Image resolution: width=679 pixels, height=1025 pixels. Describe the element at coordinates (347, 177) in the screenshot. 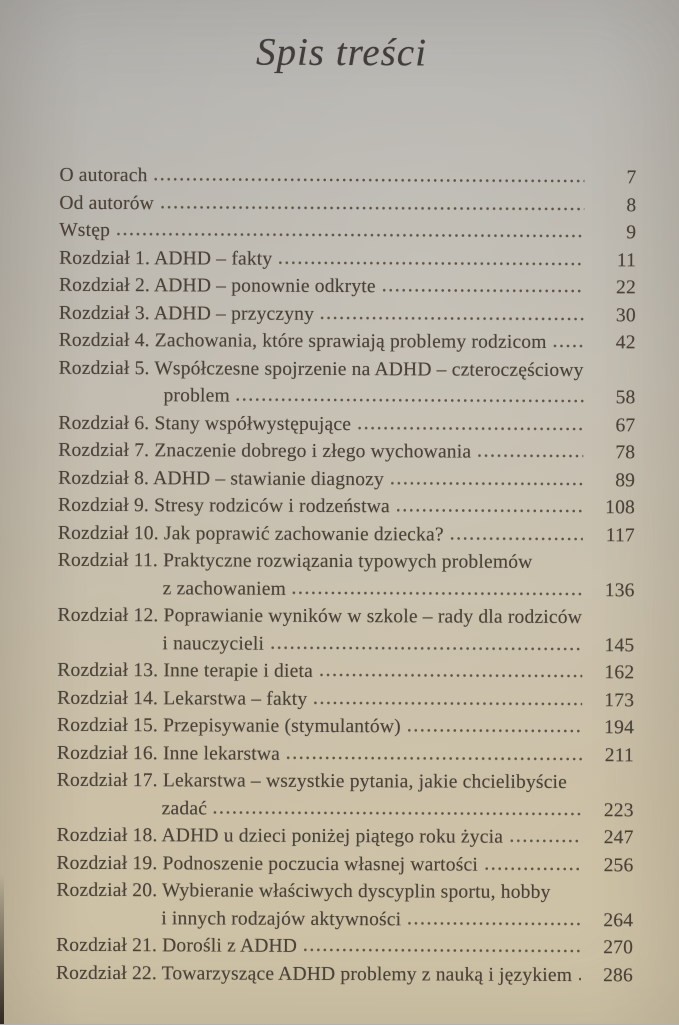

I see `toc-entry: O autorach 7` at that location.